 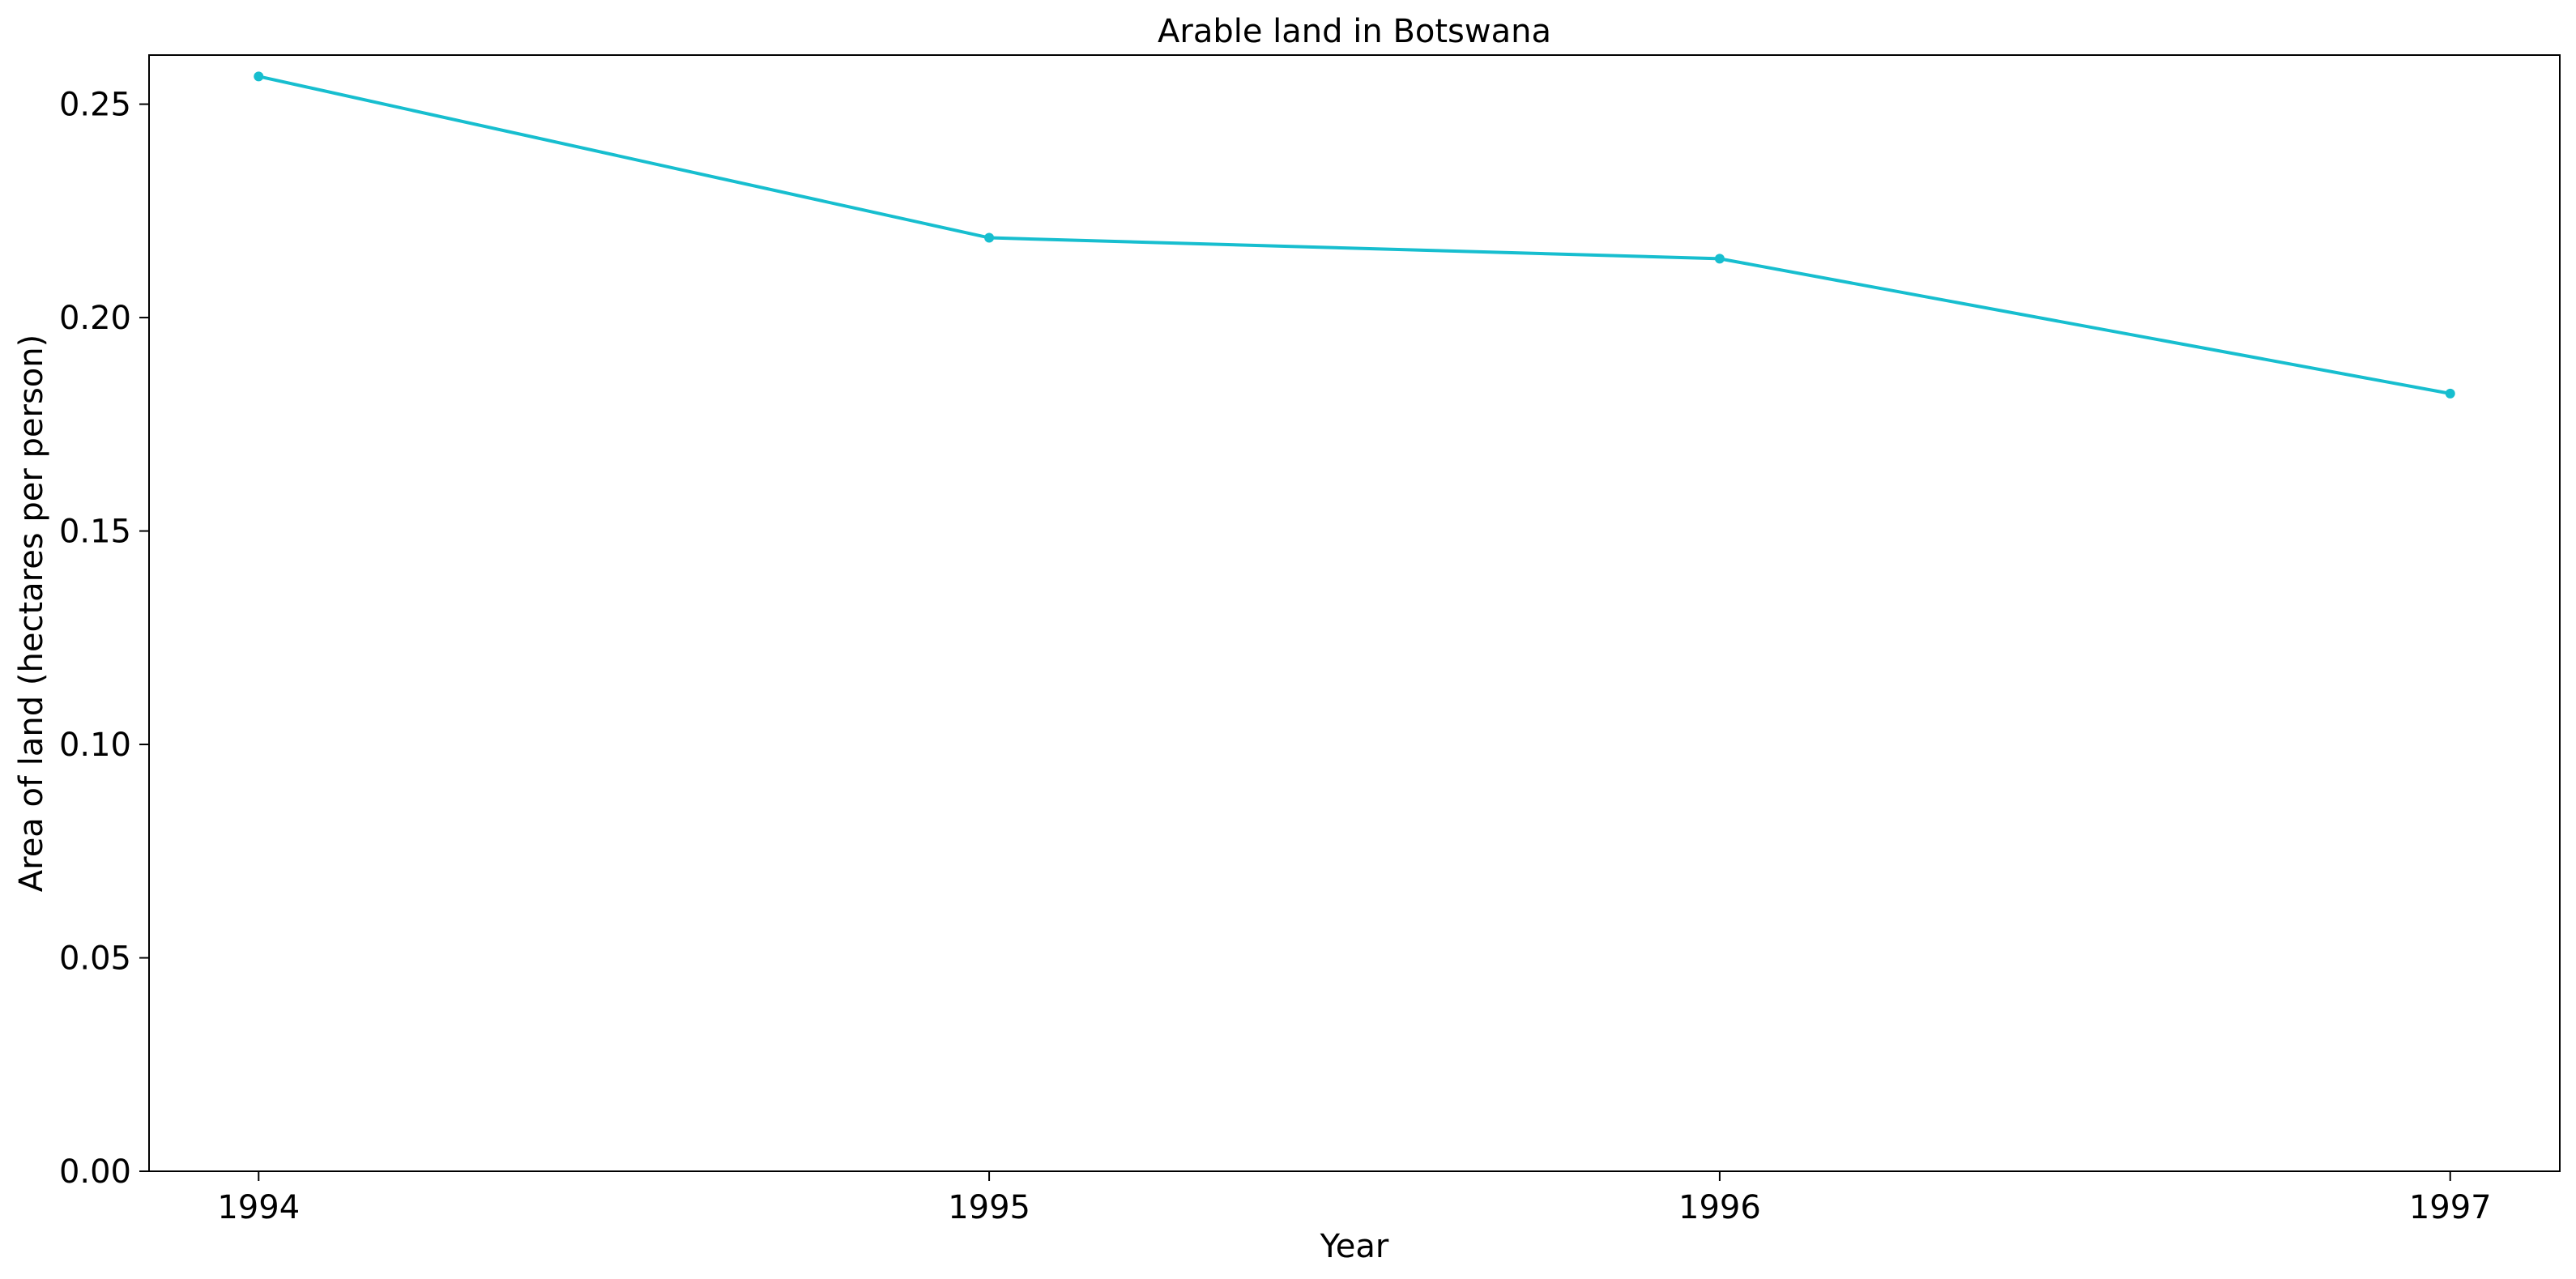 I want to click on y-axis-ticks: 0.00 0.05 0.10 0.15 0.20 0.25, so click(x=104, y=639).